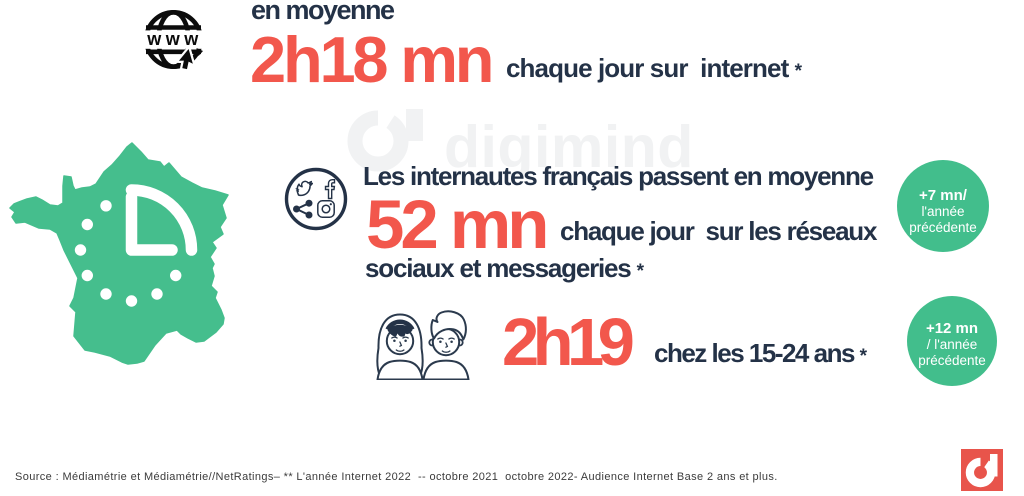 Image resolution: width=1024 pixels, height=496 pixels. I want to click on svg-text: www, so click(174, 39).